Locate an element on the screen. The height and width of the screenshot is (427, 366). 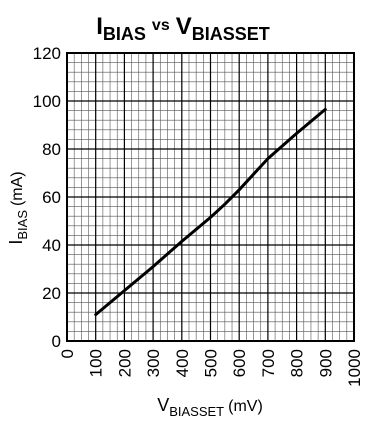
title-v: V is located at coordinates (184, 26).